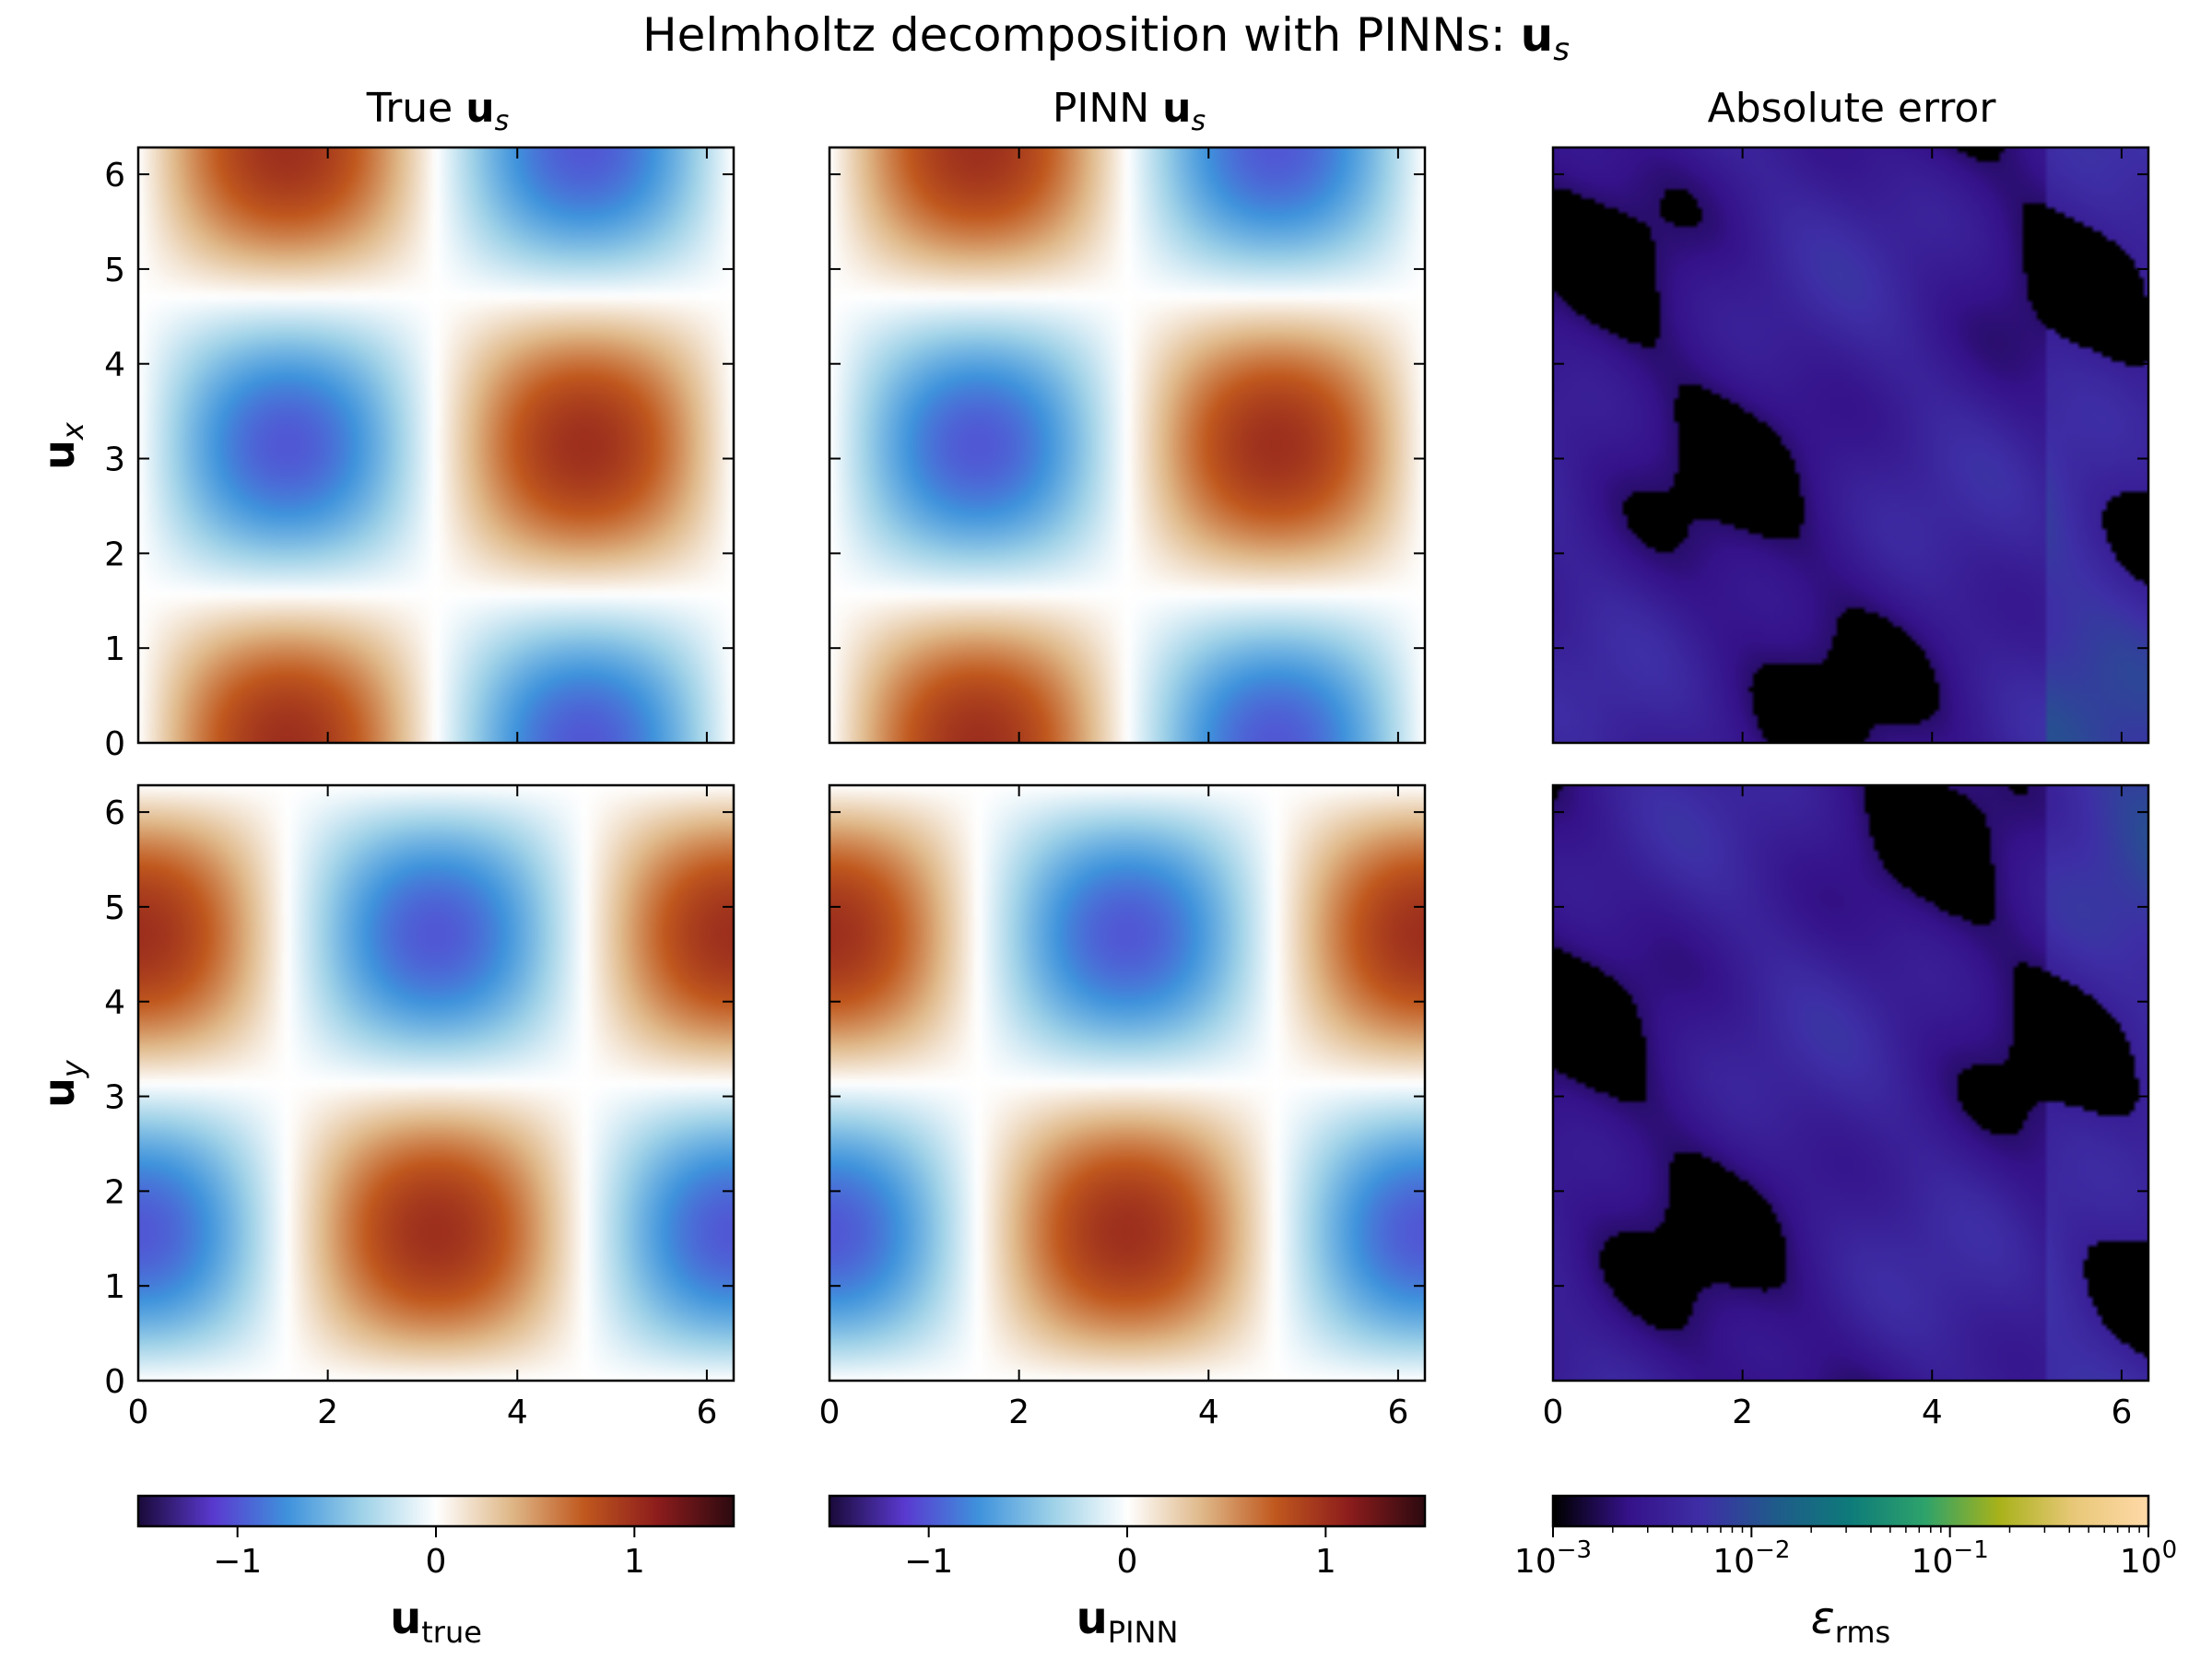 The height and width of the screenshot is (1659, 2212). What do you see at coordinates (62, 1083) in the screenshot?
I see `row-label-uy: uy` at bounding box center [62, 1083].